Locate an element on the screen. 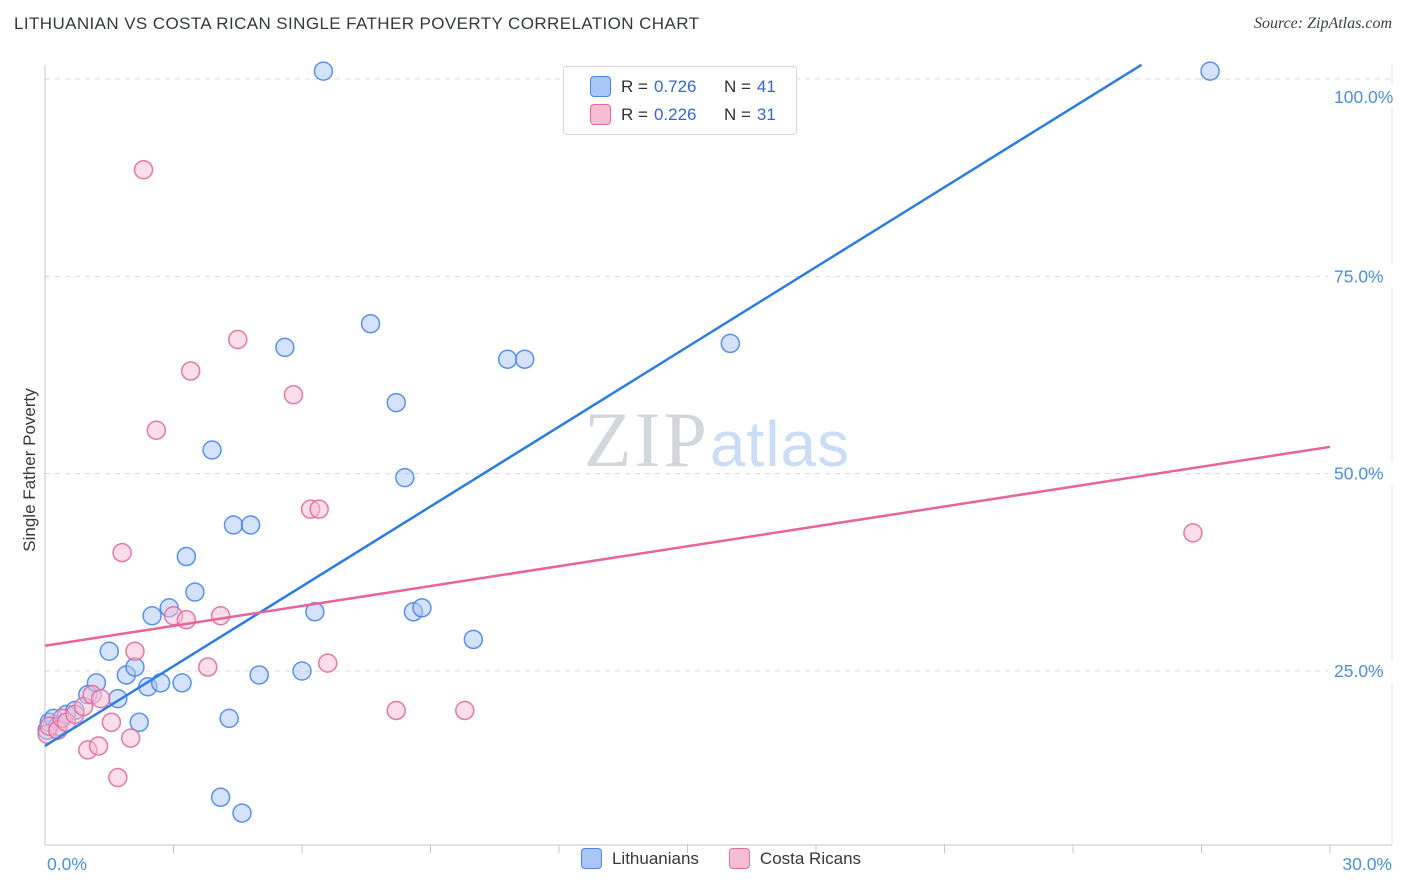 Image resolution: width=1406 pixels, height=892 pixels. n-value-lithuanians: 41 is located at coordinates (766, 86).